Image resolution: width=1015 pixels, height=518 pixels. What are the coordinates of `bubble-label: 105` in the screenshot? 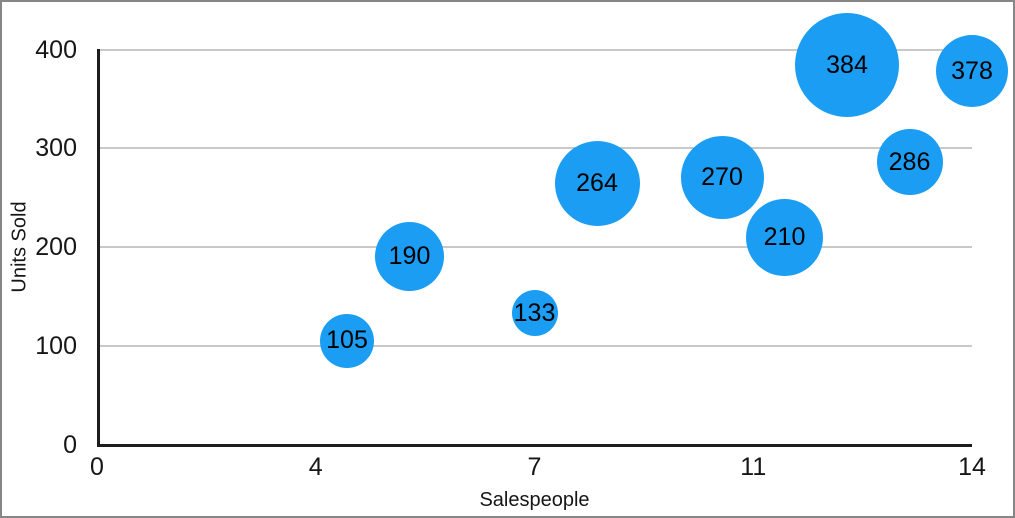 It's located at (347, 340).